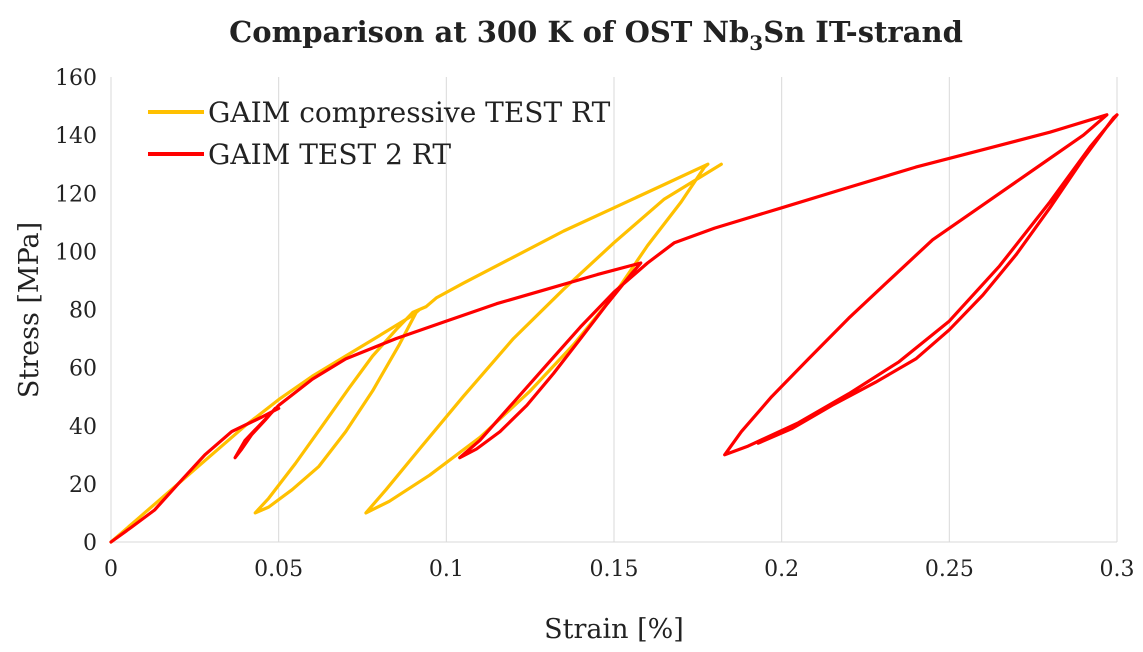  Describe the element at coordinates (781, 569) in the screenshot. I see `x-tick-label-4: 0.2` at that location.